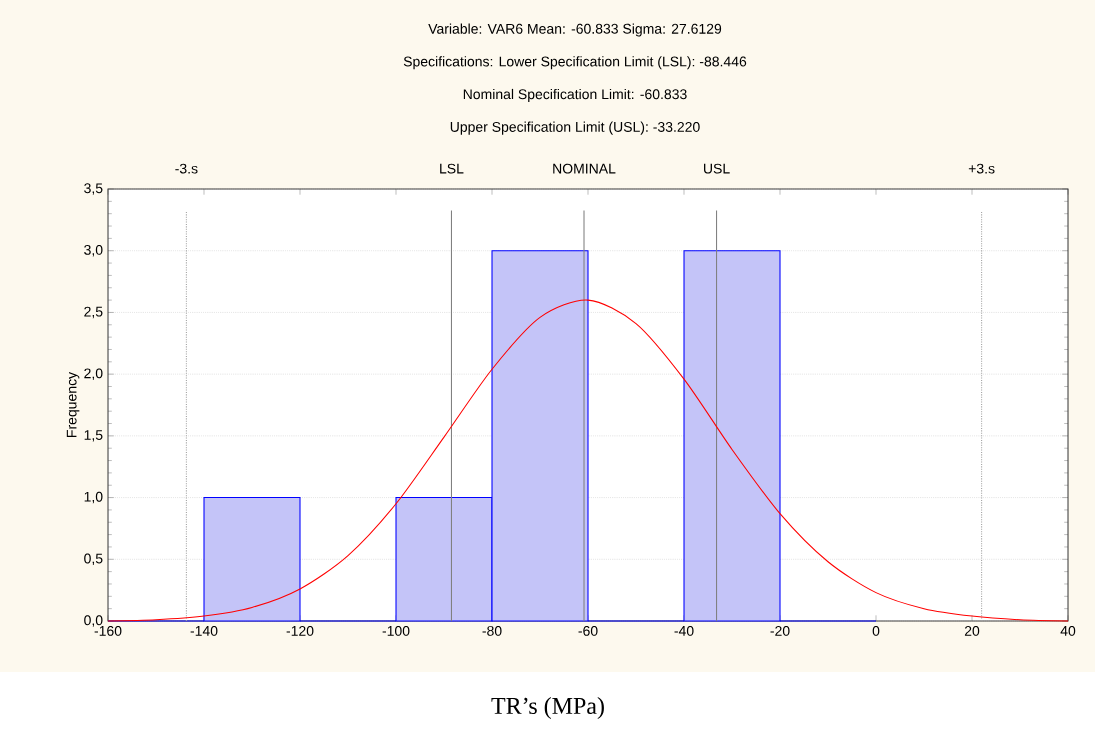 This screenshot has height=733, width=1095. What do you see at coordinates (73, 404) in the screenshot?
I see `y-axis-title: Frequency` at bounding box center [73, 404].